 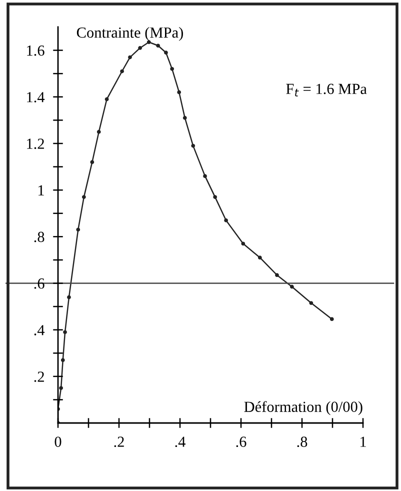 What do you see at coordinates (39, 377) in the screenshot?
I see `y-tick-label: .2` at bounding box center [39, 377].